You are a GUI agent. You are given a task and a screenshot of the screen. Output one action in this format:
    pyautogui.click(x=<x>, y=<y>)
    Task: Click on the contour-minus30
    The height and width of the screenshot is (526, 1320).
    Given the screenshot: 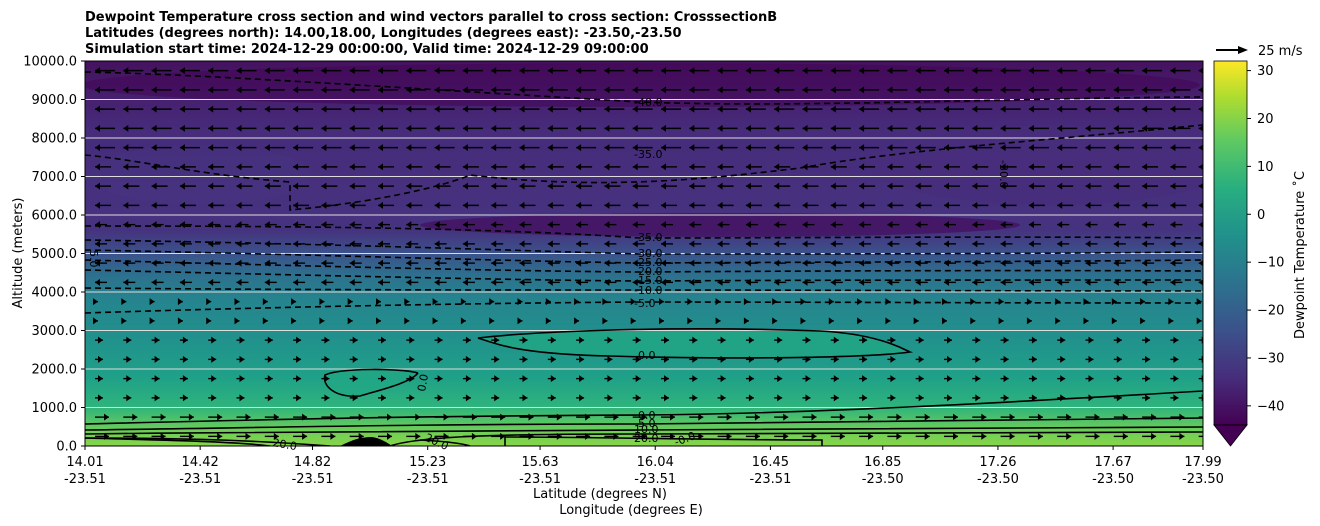 What is the action you would take?
    pyautogui.click(x=644, y=247)
    